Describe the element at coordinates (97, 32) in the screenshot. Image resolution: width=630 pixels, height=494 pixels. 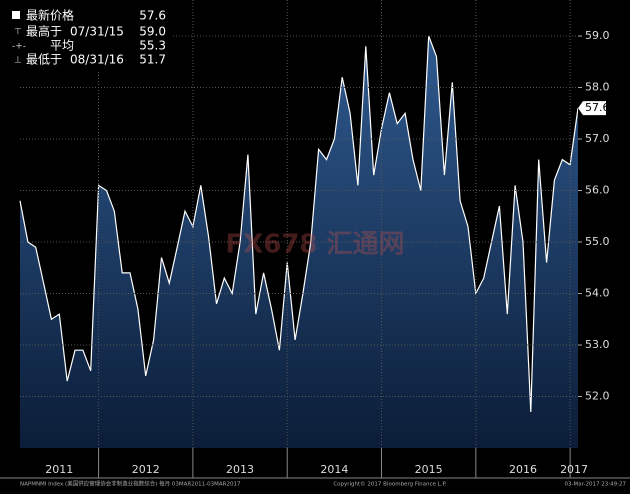
I see `legend-date: 07/31/15` at that location.